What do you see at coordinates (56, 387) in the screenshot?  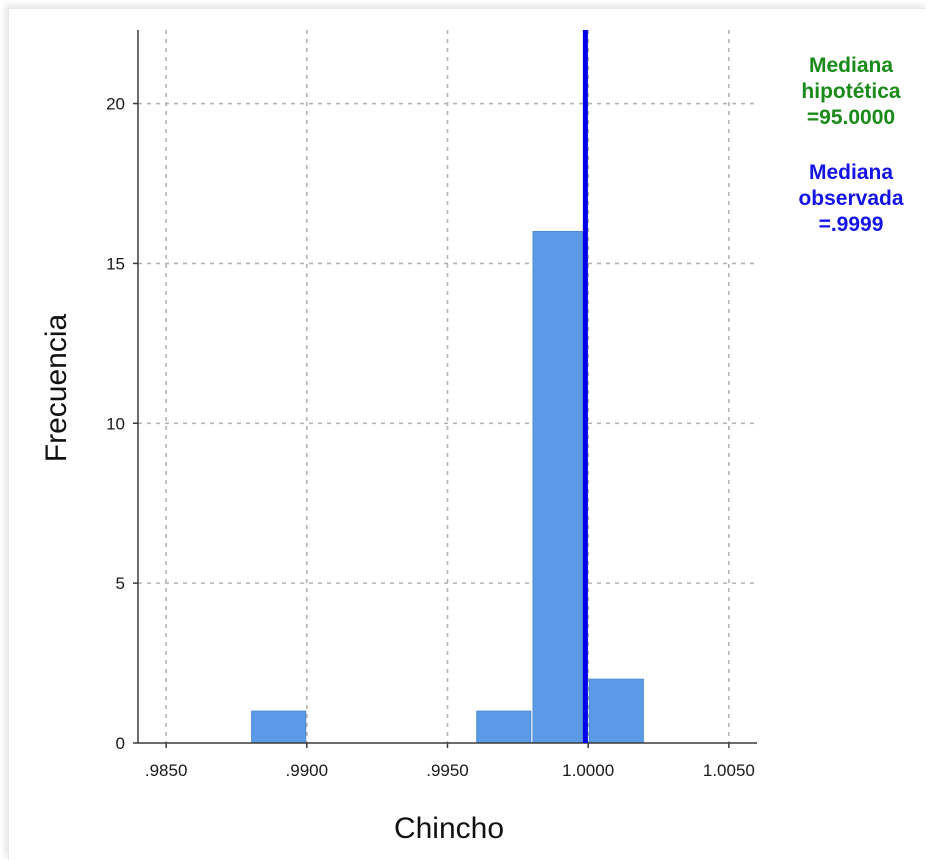 I see `y-axis-title: Frecuencia` at bounding box center [56, 387].